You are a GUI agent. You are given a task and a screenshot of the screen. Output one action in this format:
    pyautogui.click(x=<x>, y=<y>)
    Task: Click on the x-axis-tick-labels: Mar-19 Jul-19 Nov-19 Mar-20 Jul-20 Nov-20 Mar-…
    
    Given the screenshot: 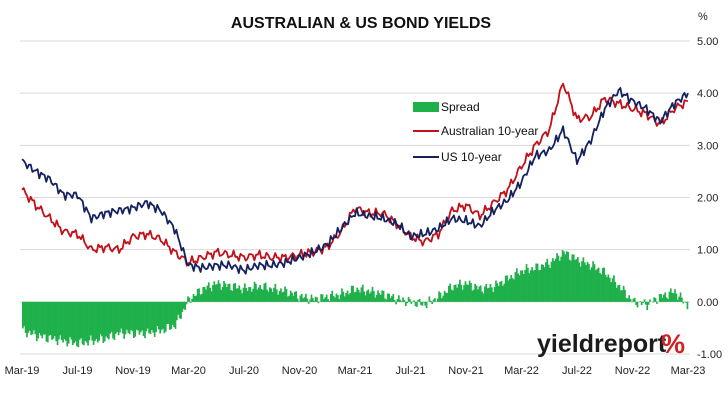 What is the action you would take?
    pyautogui.click(x=355, y=371)
    